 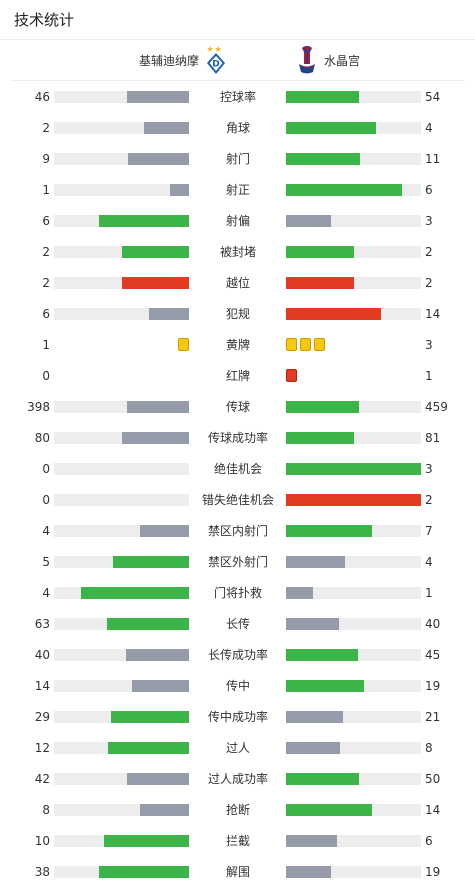 I want to click on home-stat-value: 80, so click(x=42, y=438).